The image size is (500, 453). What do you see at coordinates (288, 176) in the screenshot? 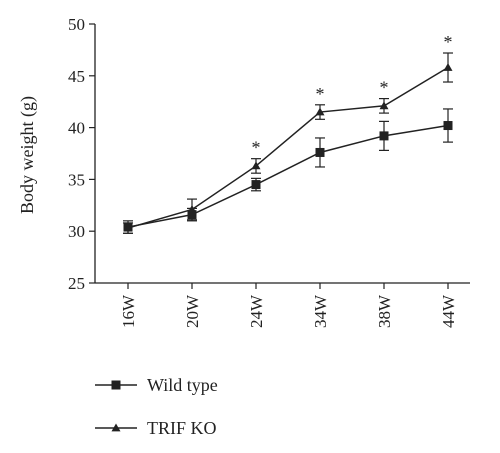
I see `series-line-wild-type` at bounding box center [288, 176].